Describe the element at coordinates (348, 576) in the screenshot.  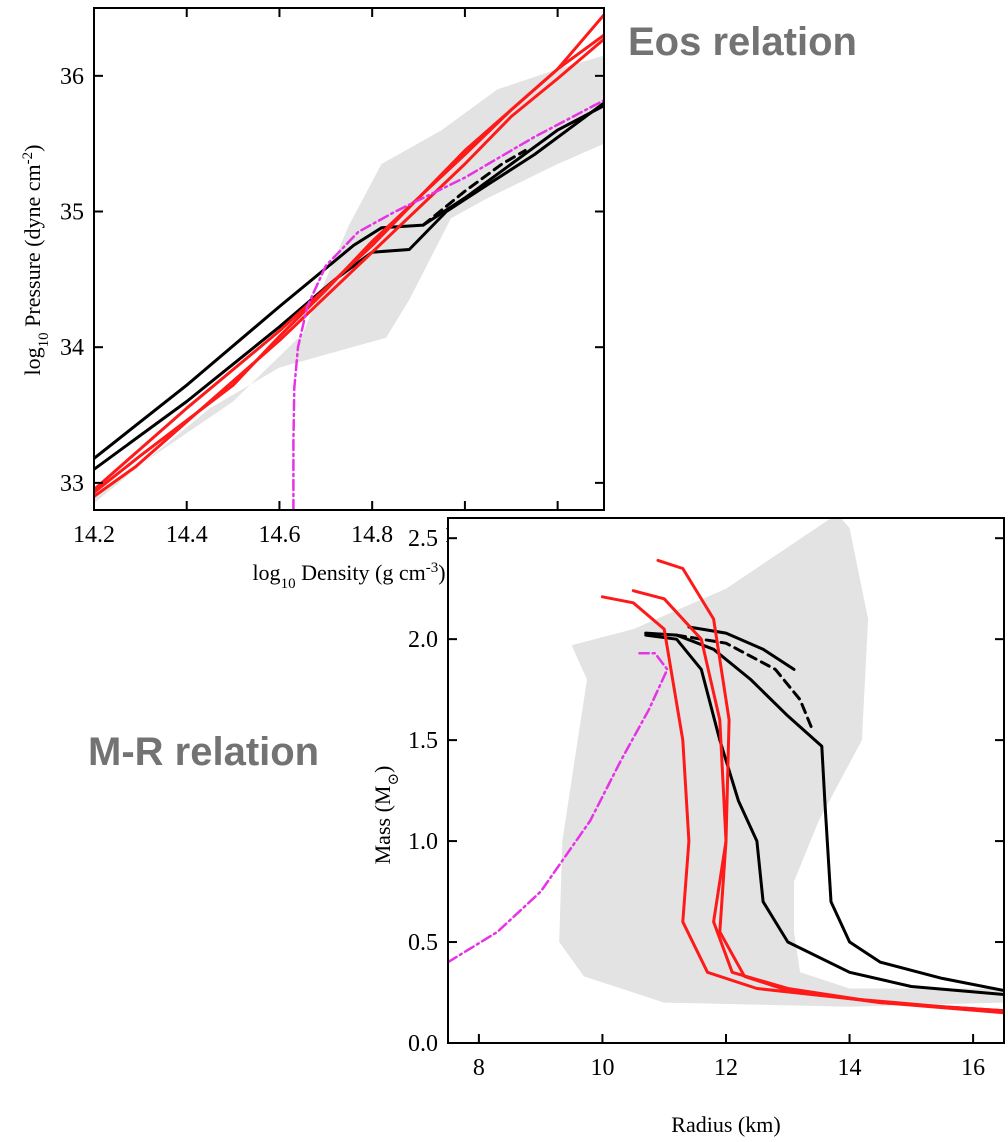
I see `eos-x-axis-label: log10 Density (g cm-3)` at that location.